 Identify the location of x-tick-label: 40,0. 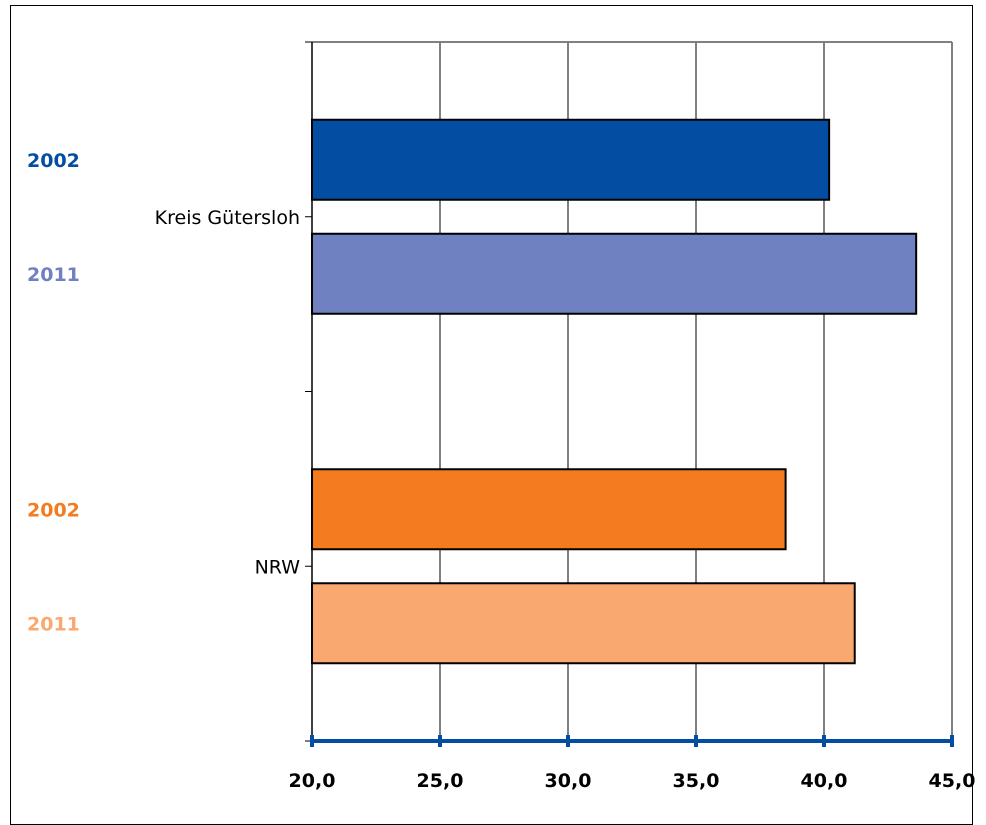
(824, 781).